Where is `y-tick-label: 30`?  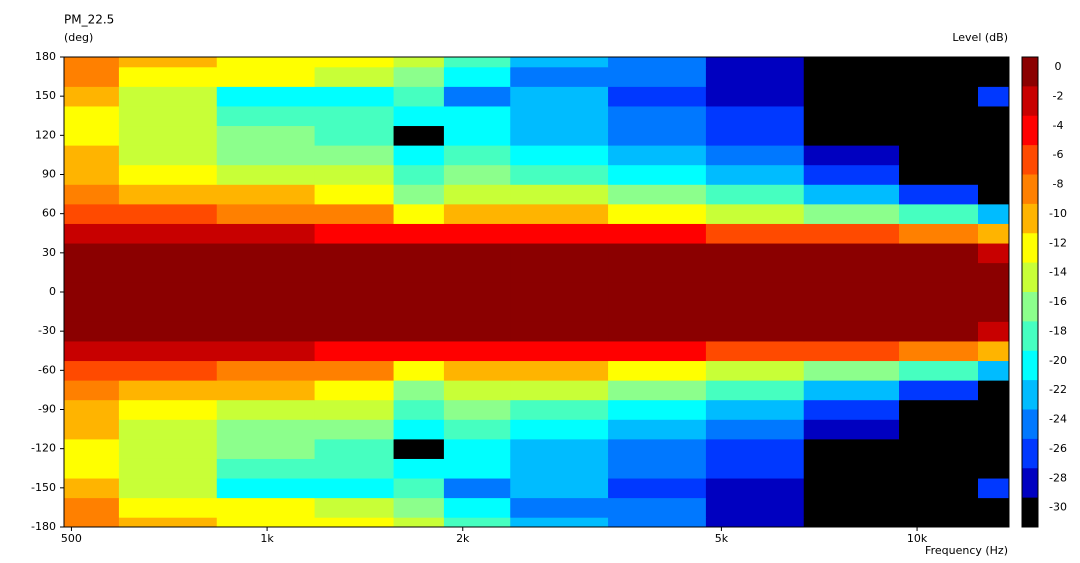 y-tick-label: 30 is located at coordinates (49, 252).